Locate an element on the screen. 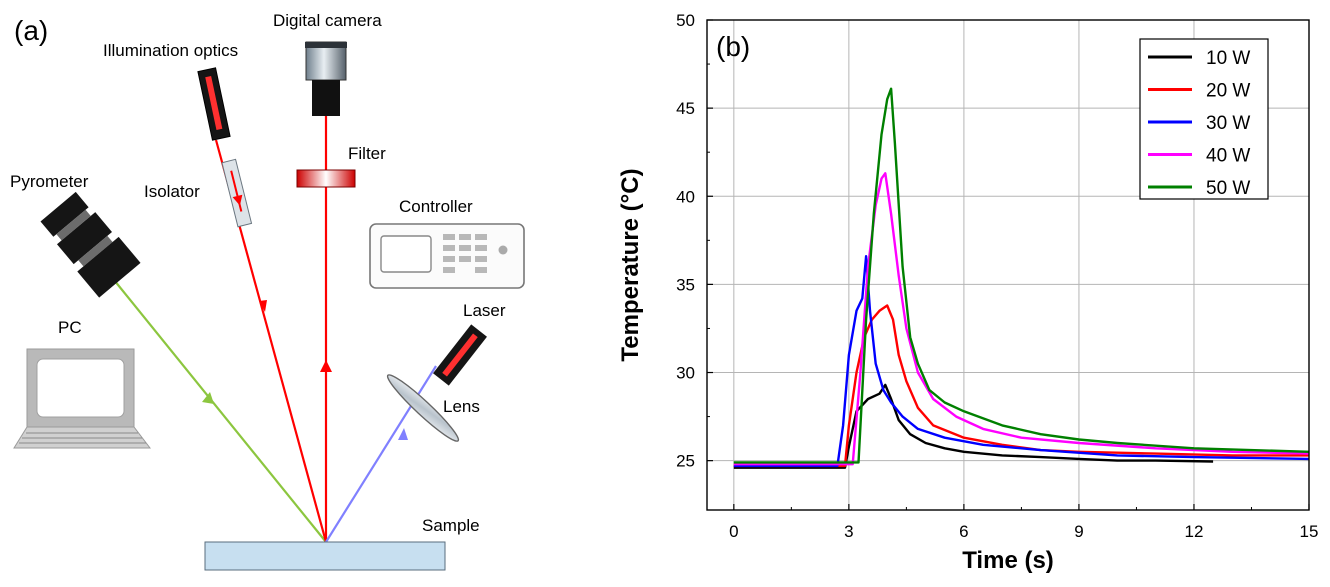 The width and height of the screenshot is (1330, 587). y-axis-title: Temperature (°C) is located at coordinates (630, 264).